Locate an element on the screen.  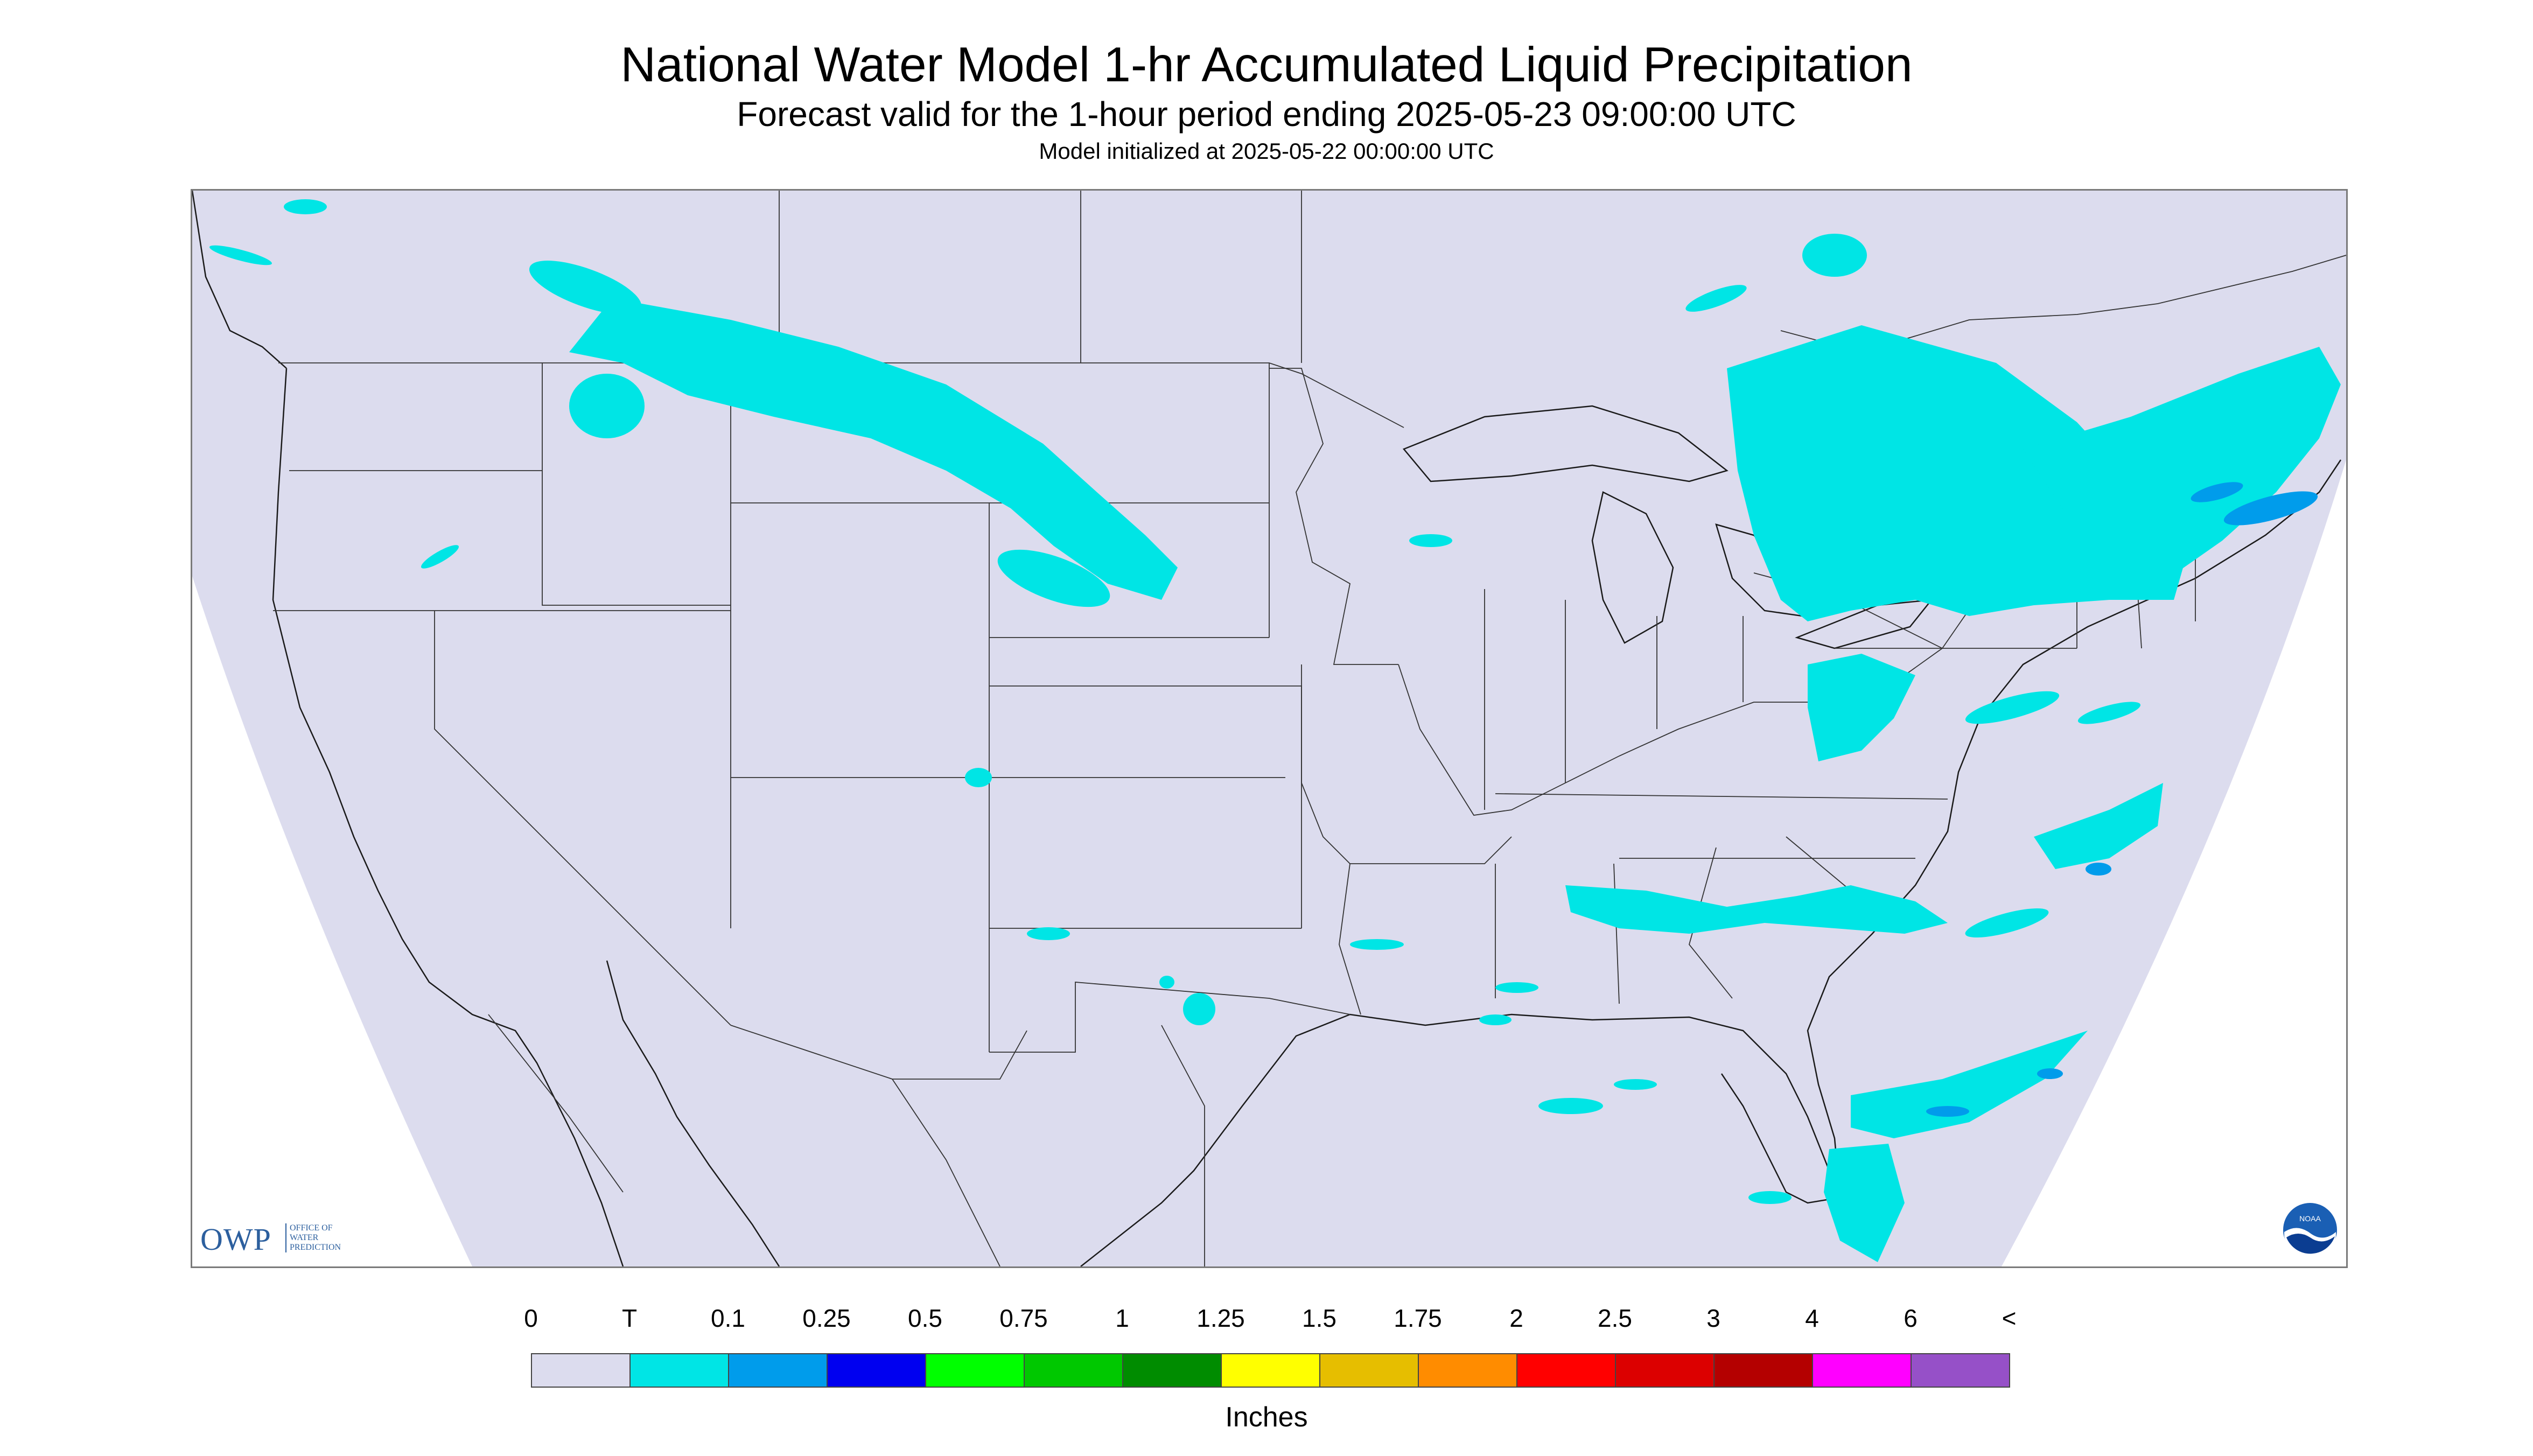
legend-tick-label: T is located at coordinates (629, 1318).